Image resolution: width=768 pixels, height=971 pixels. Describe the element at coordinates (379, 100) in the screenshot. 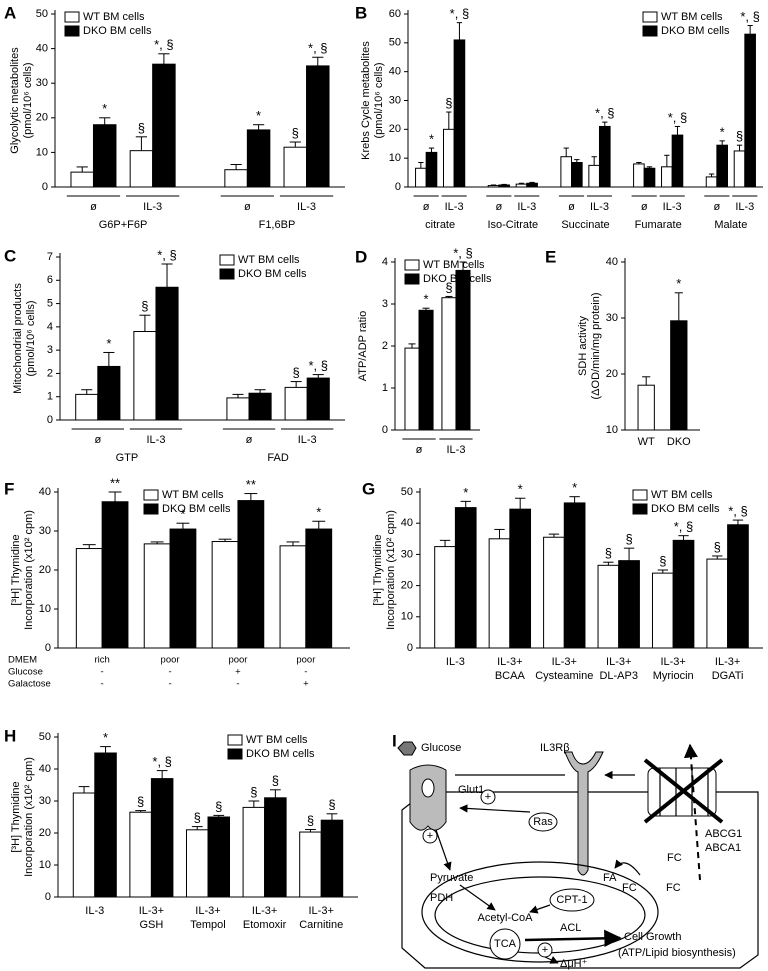

I see `y-axis-label: (pmol/10⁶ cells)` at that location.